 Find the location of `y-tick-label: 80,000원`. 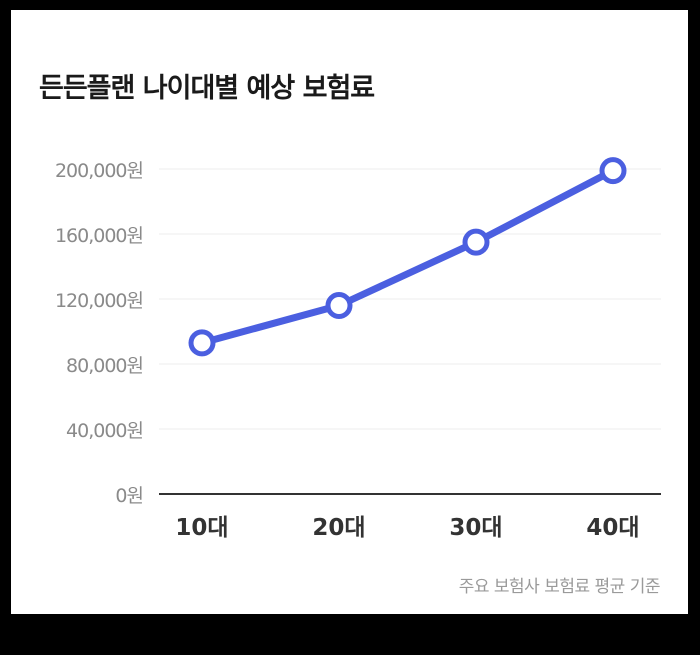

y-tick-label: 80,000원 is located at coordinates (104, 366).